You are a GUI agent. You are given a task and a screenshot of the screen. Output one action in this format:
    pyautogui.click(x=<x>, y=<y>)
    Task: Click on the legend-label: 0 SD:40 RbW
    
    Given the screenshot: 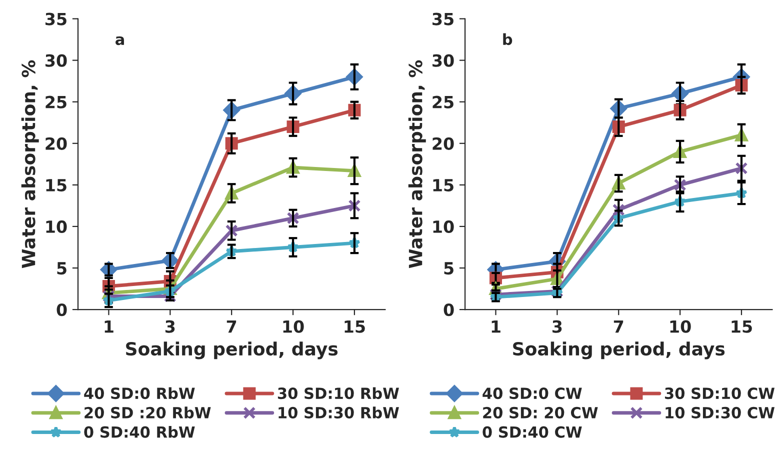 What is the action you would take?
    pyautogui.click(x=139, y=432)
    